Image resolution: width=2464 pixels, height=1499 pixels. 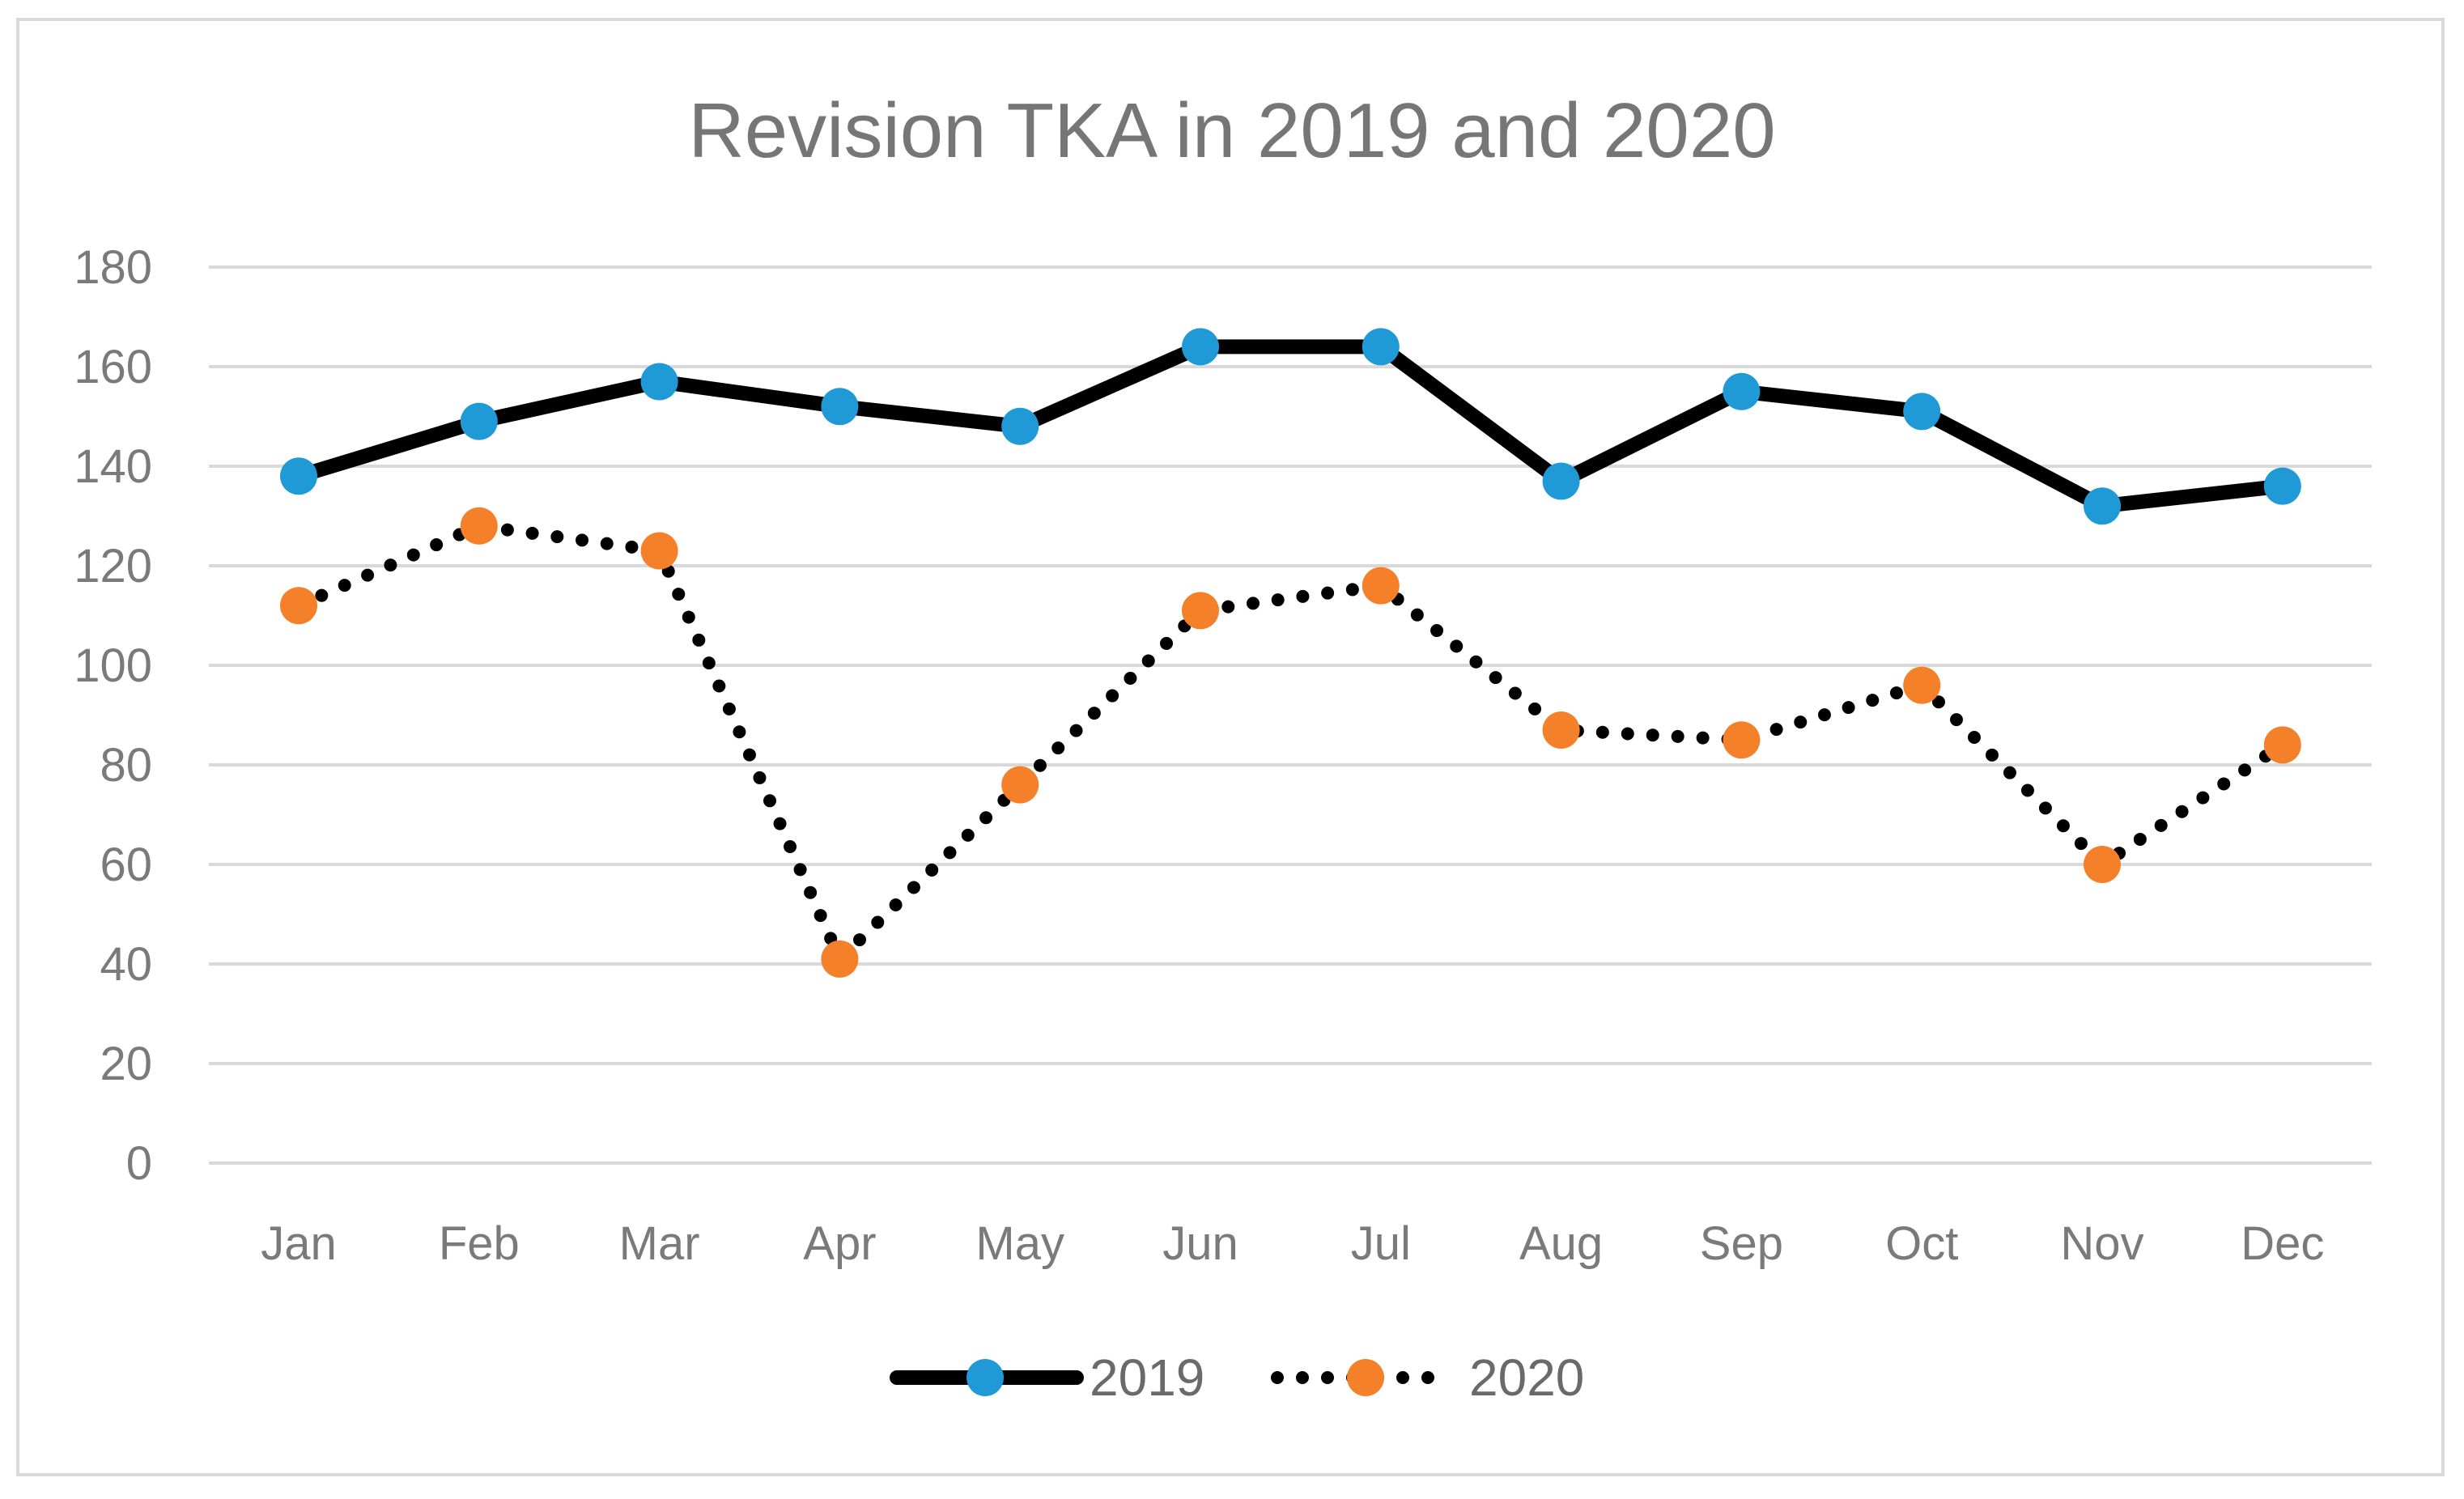 What do you see at coordinates (1922, 1243) in the screenshot?
I see `x-tick-label: Oct` at bounding box center [1922, 1243].